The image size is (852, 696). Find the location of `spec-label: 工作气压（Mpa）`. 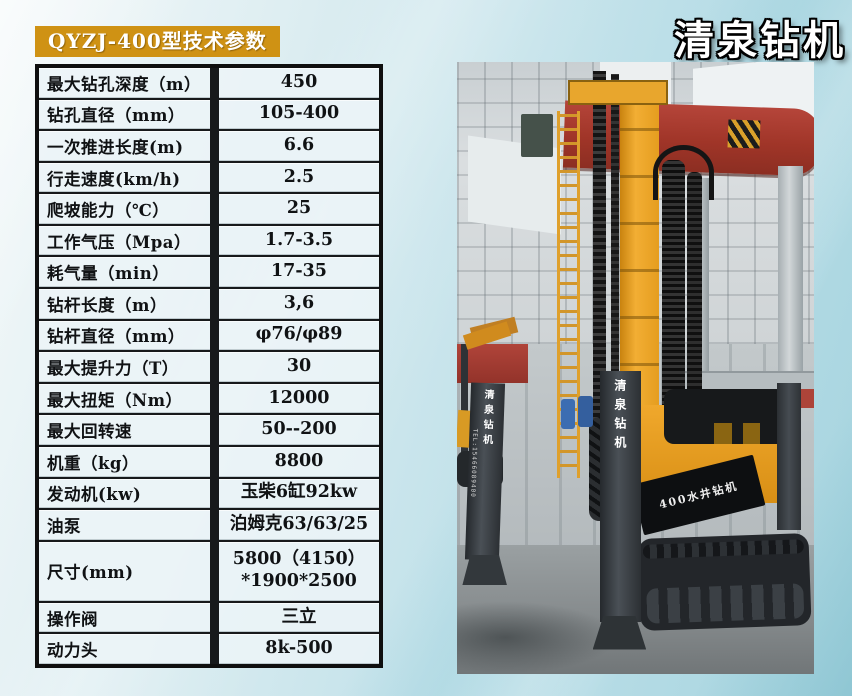

spec-label: 工作气压（Mpa） is located at coordinates (124, 240).